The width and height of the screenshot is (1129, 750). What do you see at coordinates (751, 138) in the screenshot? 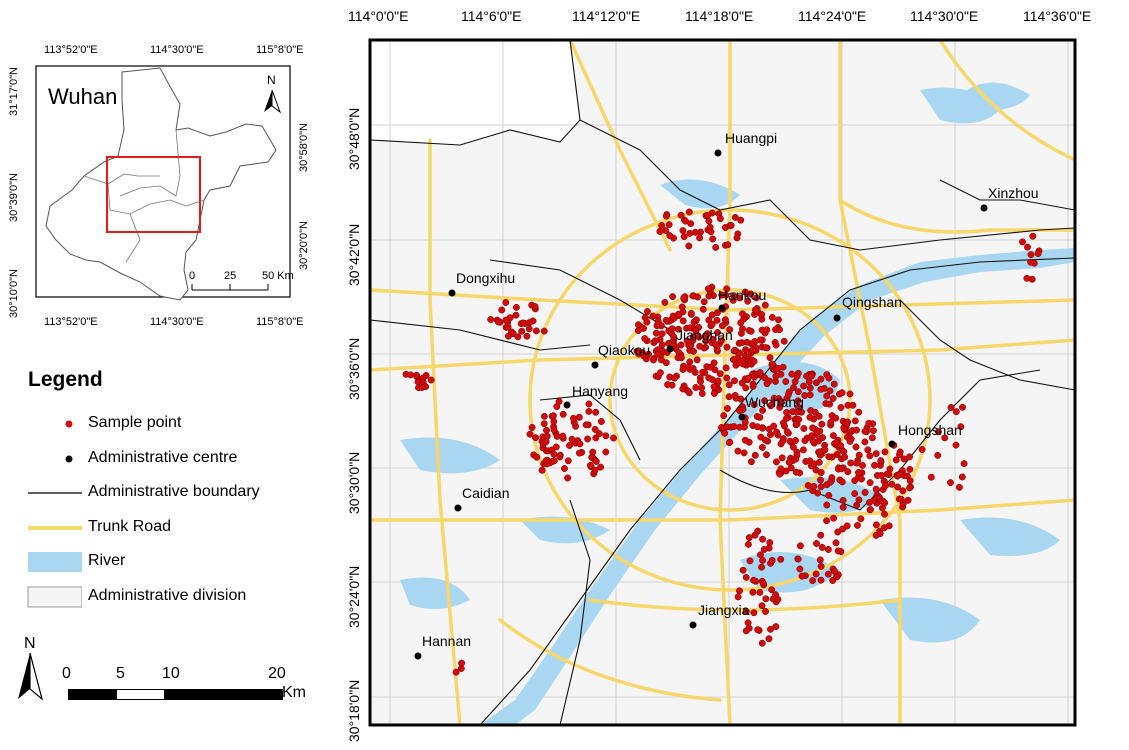
I see `place-label-huangpi: Huangpi` at bounding box center [751, 138].